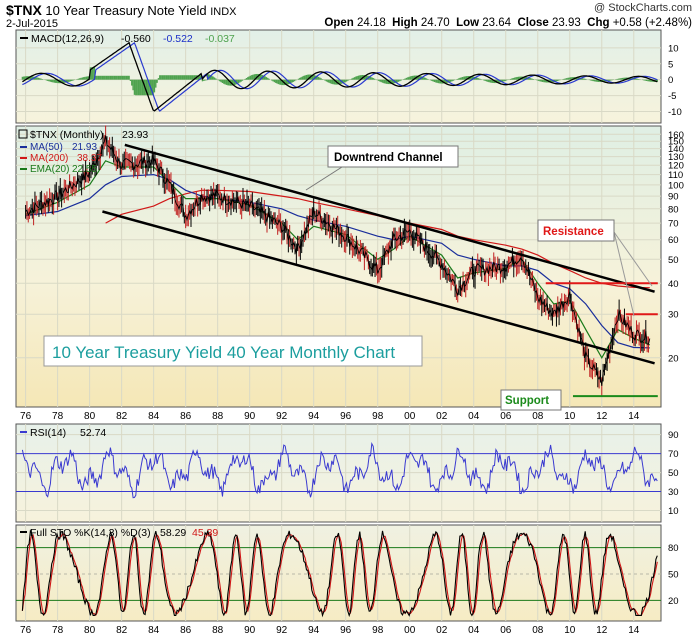 Image resolution: width=700 pixels, height=639 pixels. I want to click on downtrend-label: Downtrend Channel, so click(388, 158).